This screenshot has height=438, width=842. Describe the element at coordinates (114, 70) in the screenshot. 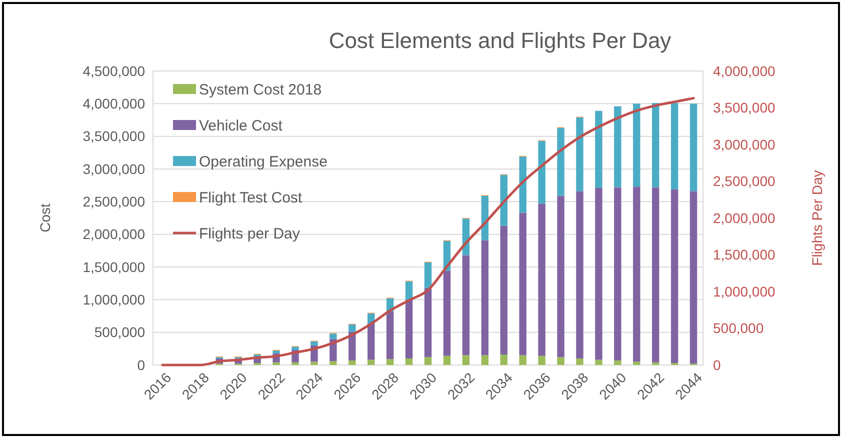

I see `y-tick-label: 4,500,000` at that location.